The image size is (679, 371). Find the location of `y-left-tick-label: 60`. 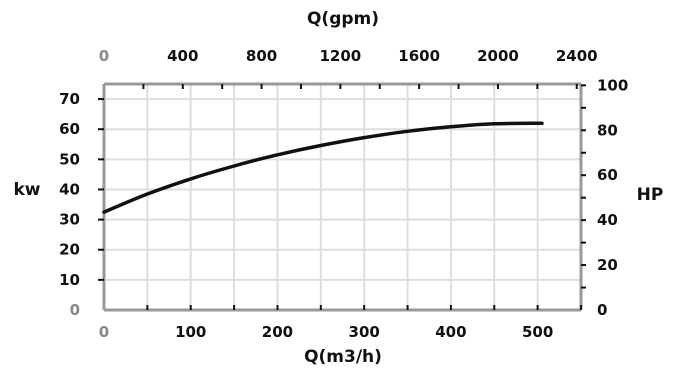

y-left-tick-label: 60 is located at coordinates (69, 129).